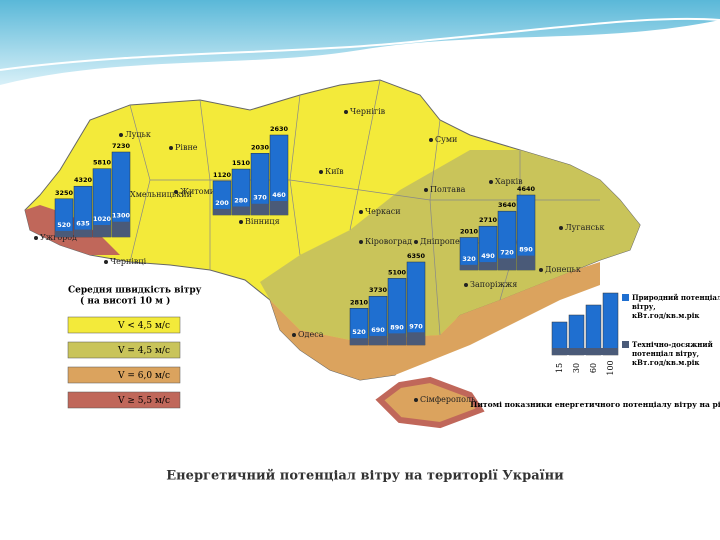 Image resolution: width=720 pixels, height=540 pixels. I want to click on city-label: Кіровоград, so click(388, 241).